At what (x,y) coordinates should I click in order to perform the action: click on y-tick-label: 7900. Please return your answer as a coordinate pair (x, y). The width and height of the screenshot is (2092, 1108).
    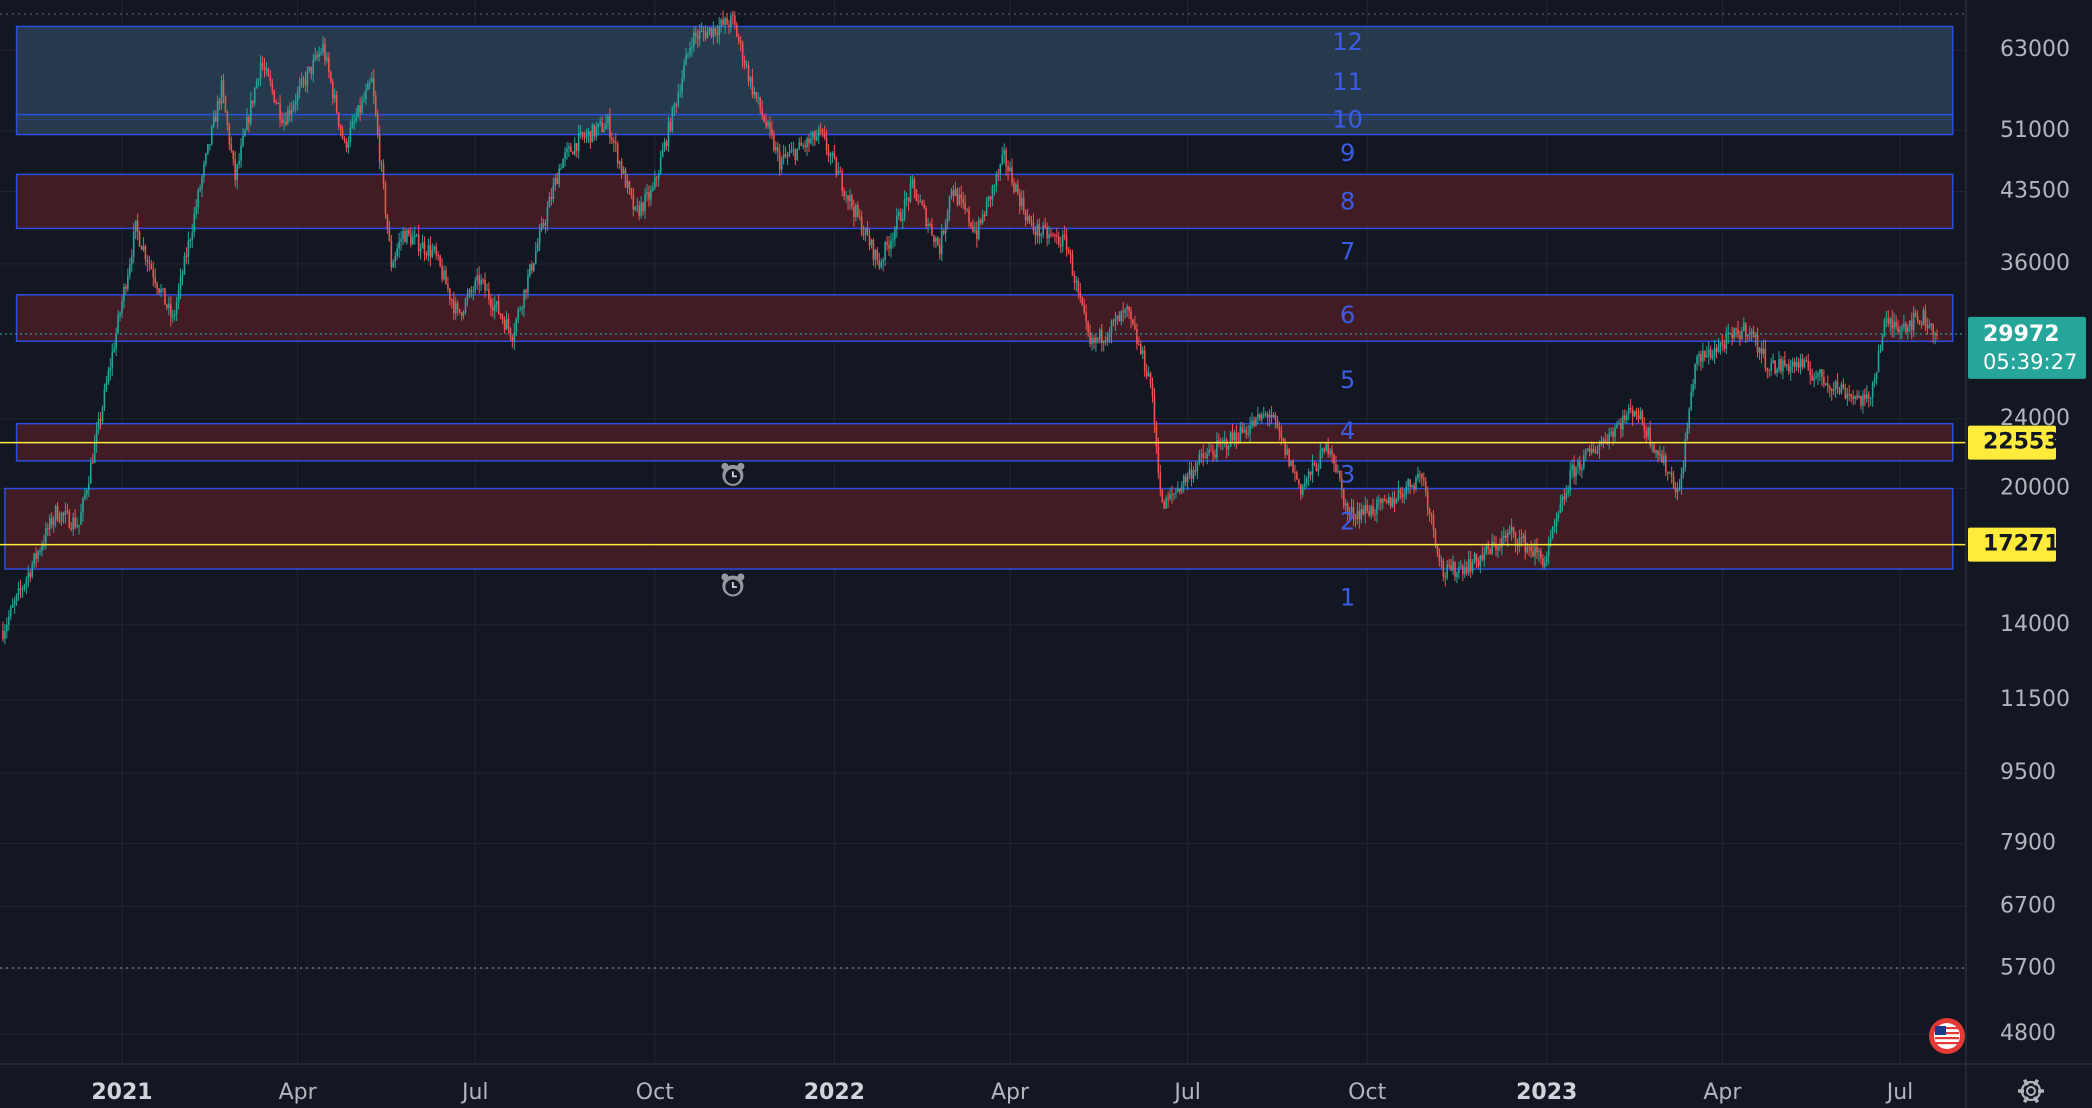
    Looking at the image, I should click on (2028, 843).